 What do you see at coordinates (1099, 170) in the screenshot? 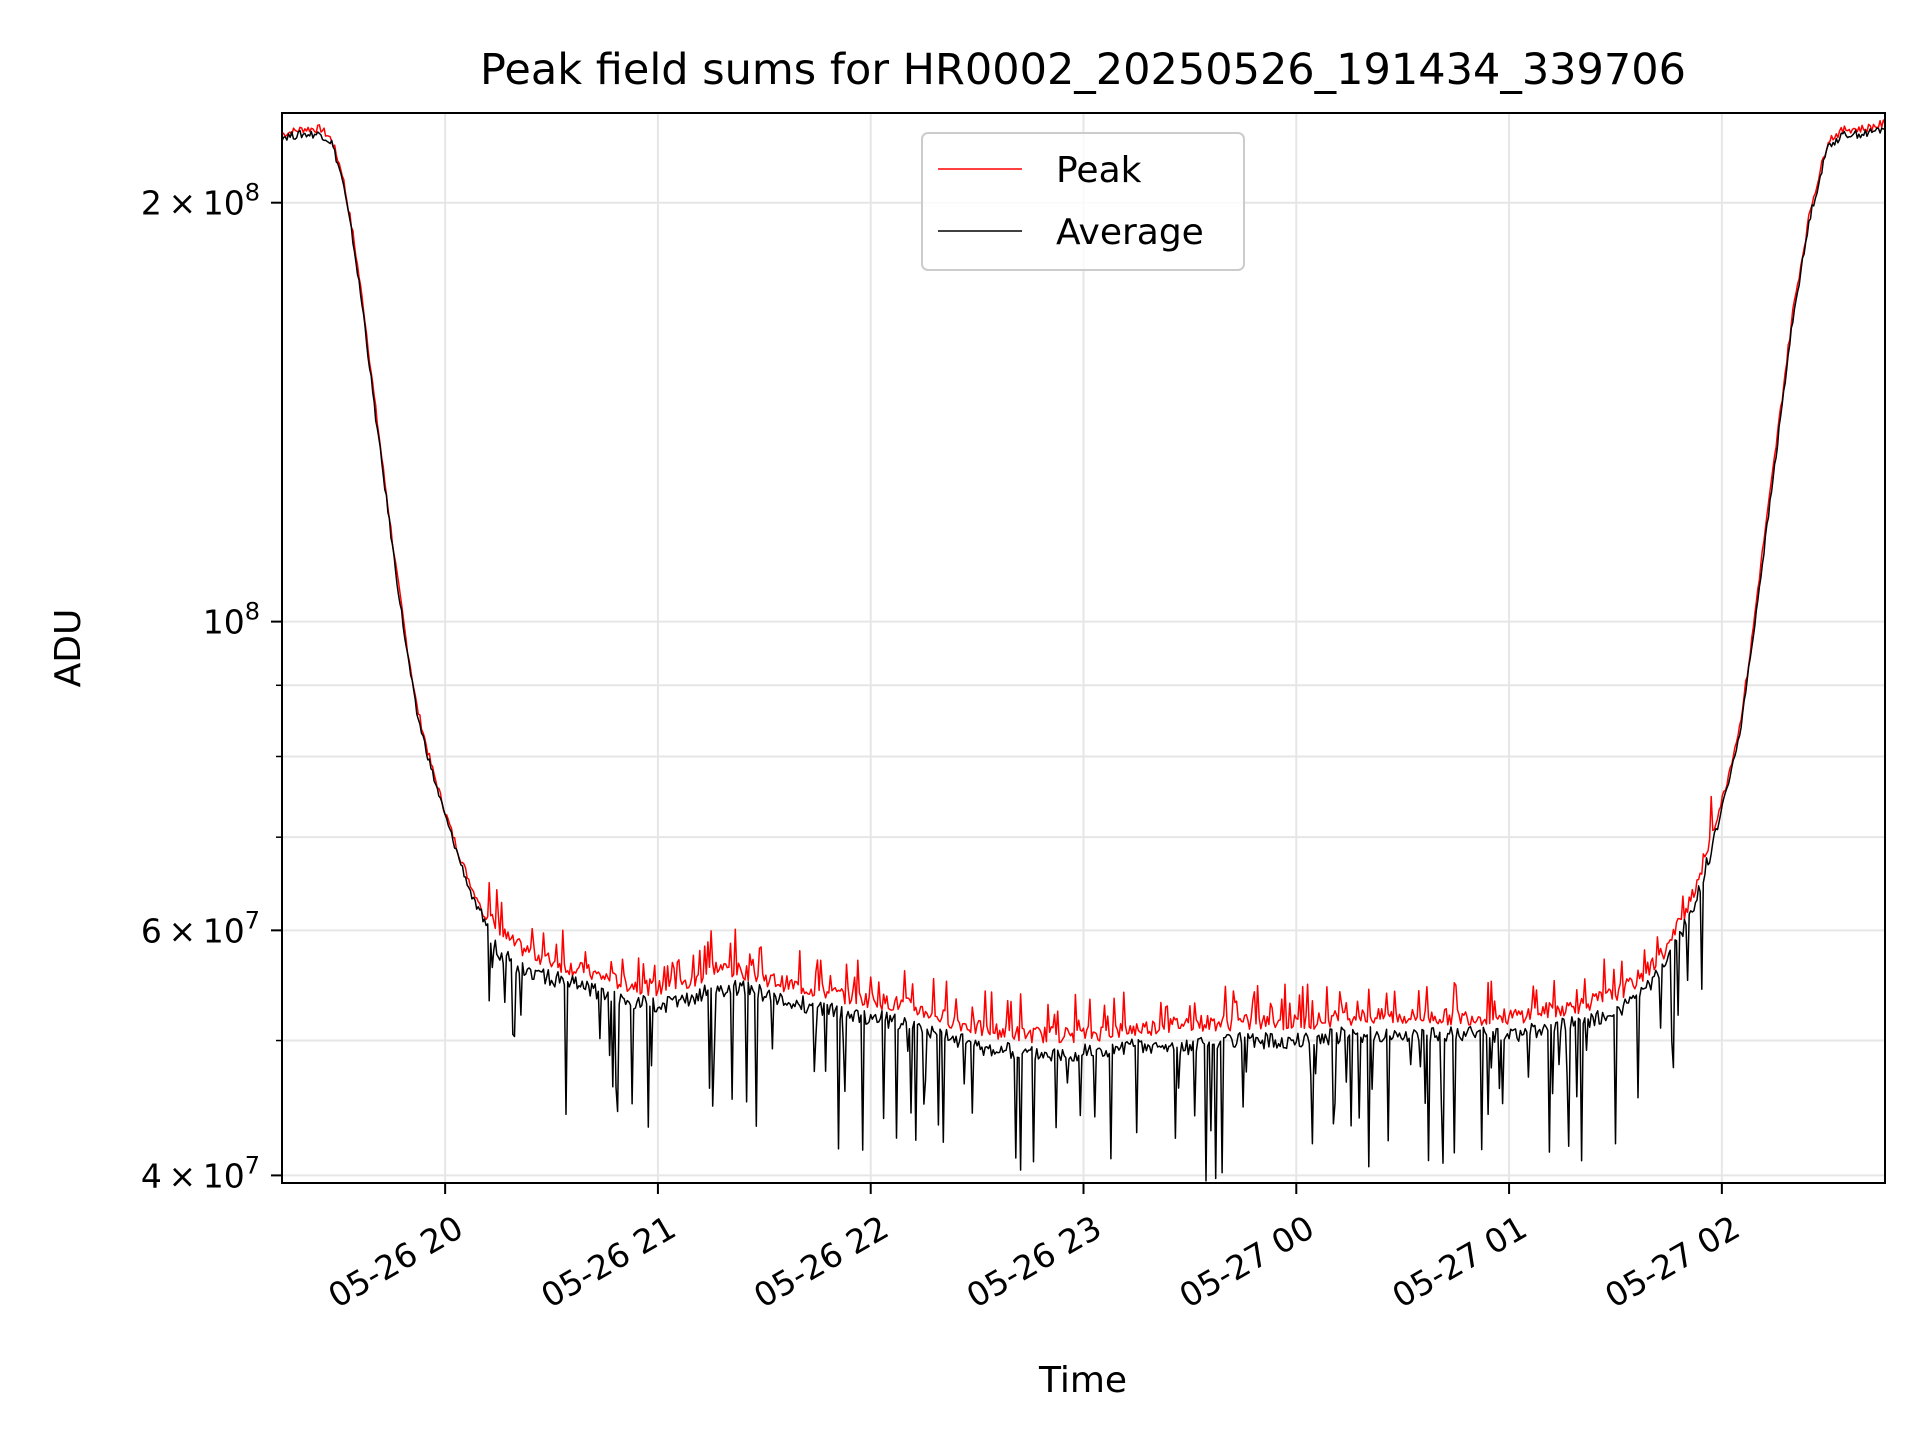
I see `legend-label-peak: Peak` at bounding box center [1099, 170].